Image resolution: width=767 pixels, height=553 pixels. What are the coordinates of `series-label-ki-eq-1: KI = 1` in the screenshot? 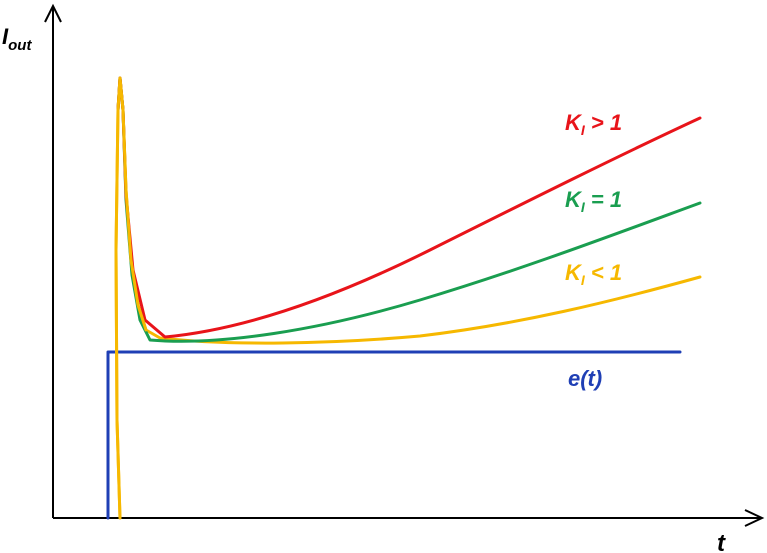 It's located at (593, 201).